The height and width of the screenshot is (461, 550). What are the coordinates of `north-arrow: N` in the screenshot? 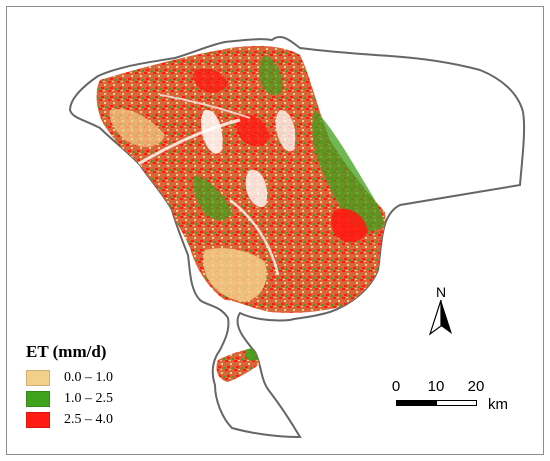 It's located at (441, 311).